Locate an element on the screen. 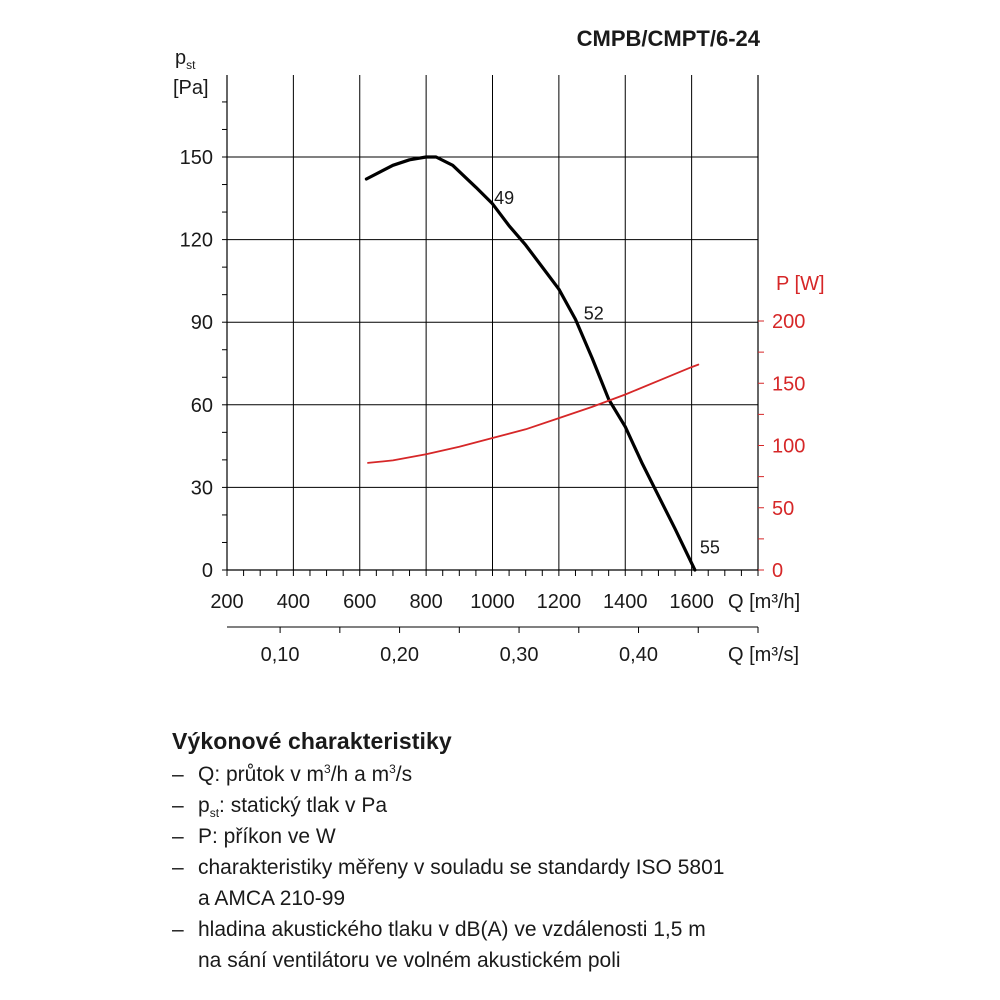  curve-annotation: 52 is located at coordinates (594, 313).